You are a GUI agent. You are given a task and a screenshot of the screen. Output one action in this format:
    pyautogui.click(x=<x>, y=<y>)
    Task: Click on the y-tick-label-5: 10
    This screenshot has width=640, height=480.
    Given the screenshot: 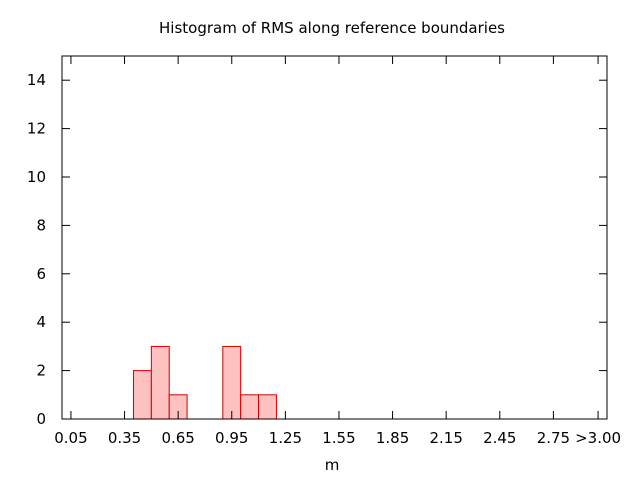 What is the action you would take?
    pyautogui.click(x=36, y=177)
    